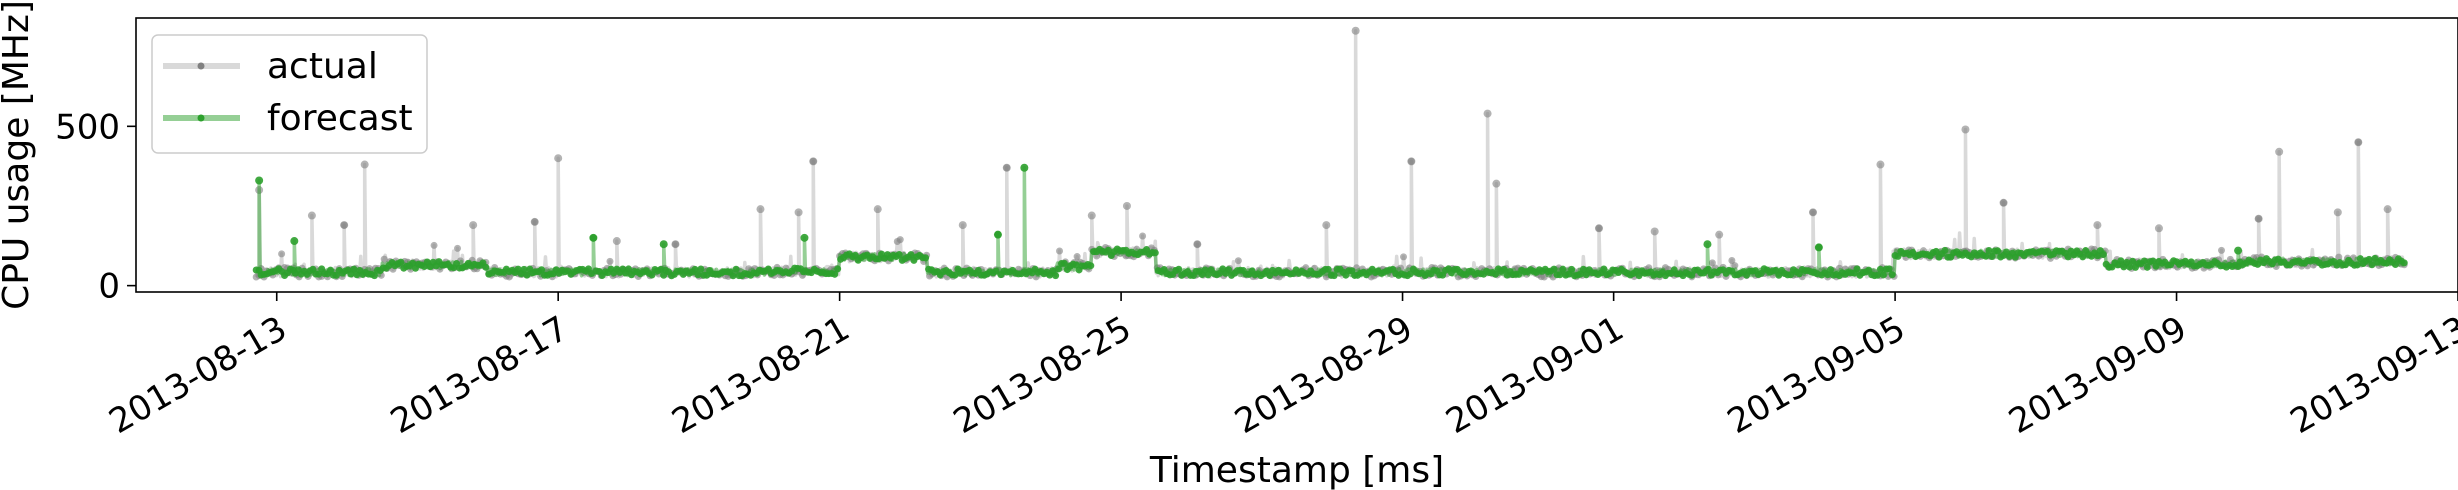  I want to click on legend-label-actual: actual, so click(322, 66).